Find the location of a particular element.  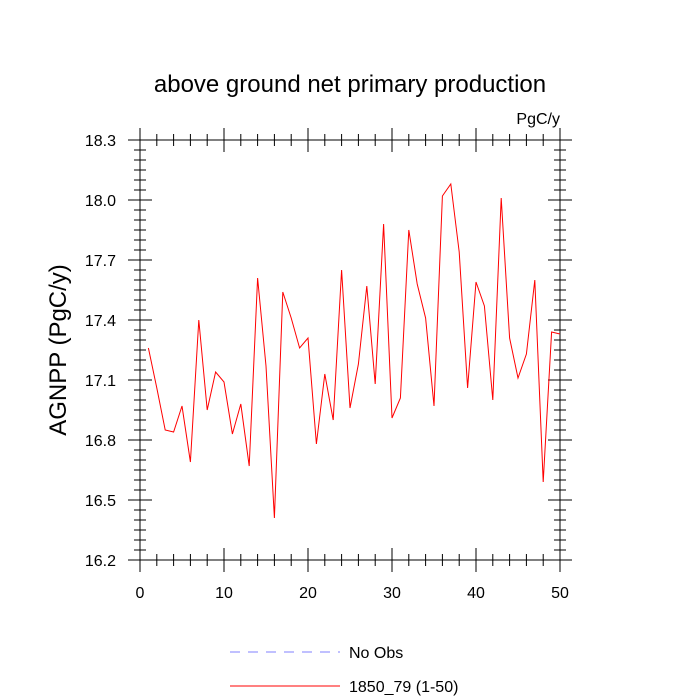

y-tick-label: 17.7 is located at coordinates (100, 261).